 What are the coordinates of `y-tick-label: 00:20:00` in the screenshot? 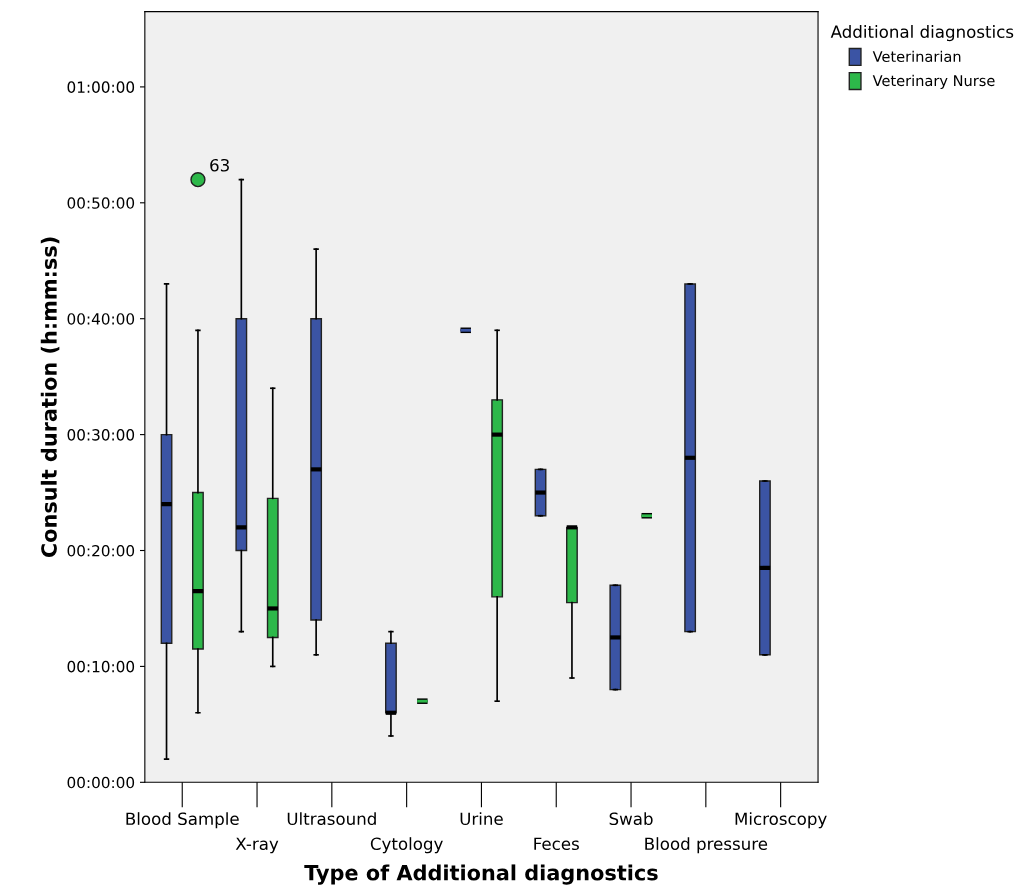 It's located at (101, 550).